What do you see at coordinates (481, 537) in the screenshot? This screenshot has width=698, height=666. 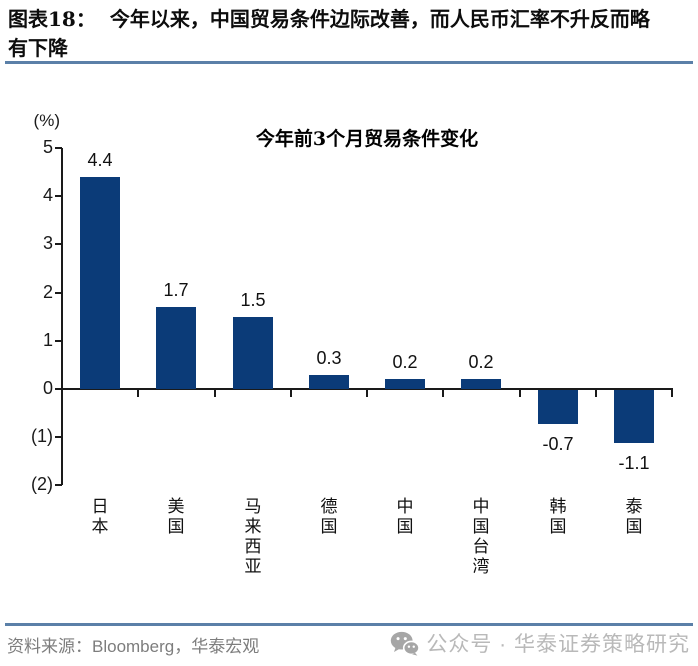 I see `x-label-5: 中 国 台 湾` at bounding box center [481, 537].